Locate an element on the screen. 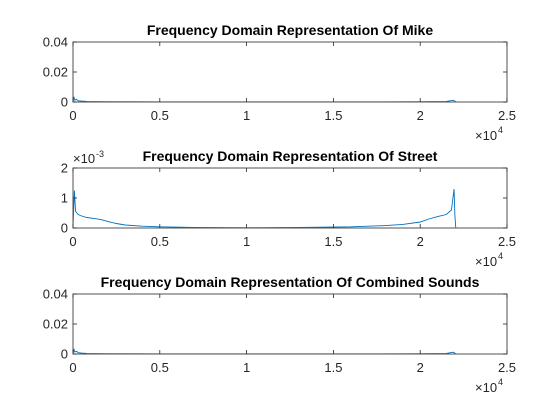 The height and width of the screenshot is (420, 560). y-tick-label: 1 is located at coordinates (64, 198).